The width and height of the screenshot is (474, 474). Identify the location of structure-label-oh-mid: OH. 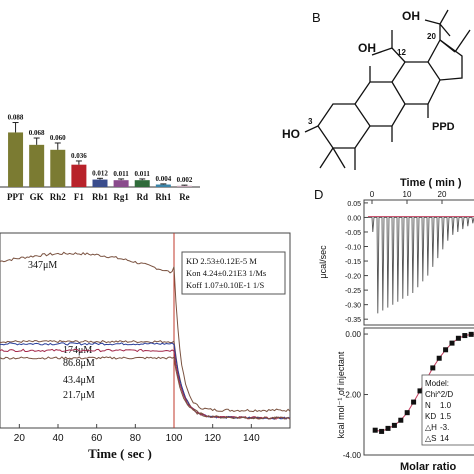
(367, 48).